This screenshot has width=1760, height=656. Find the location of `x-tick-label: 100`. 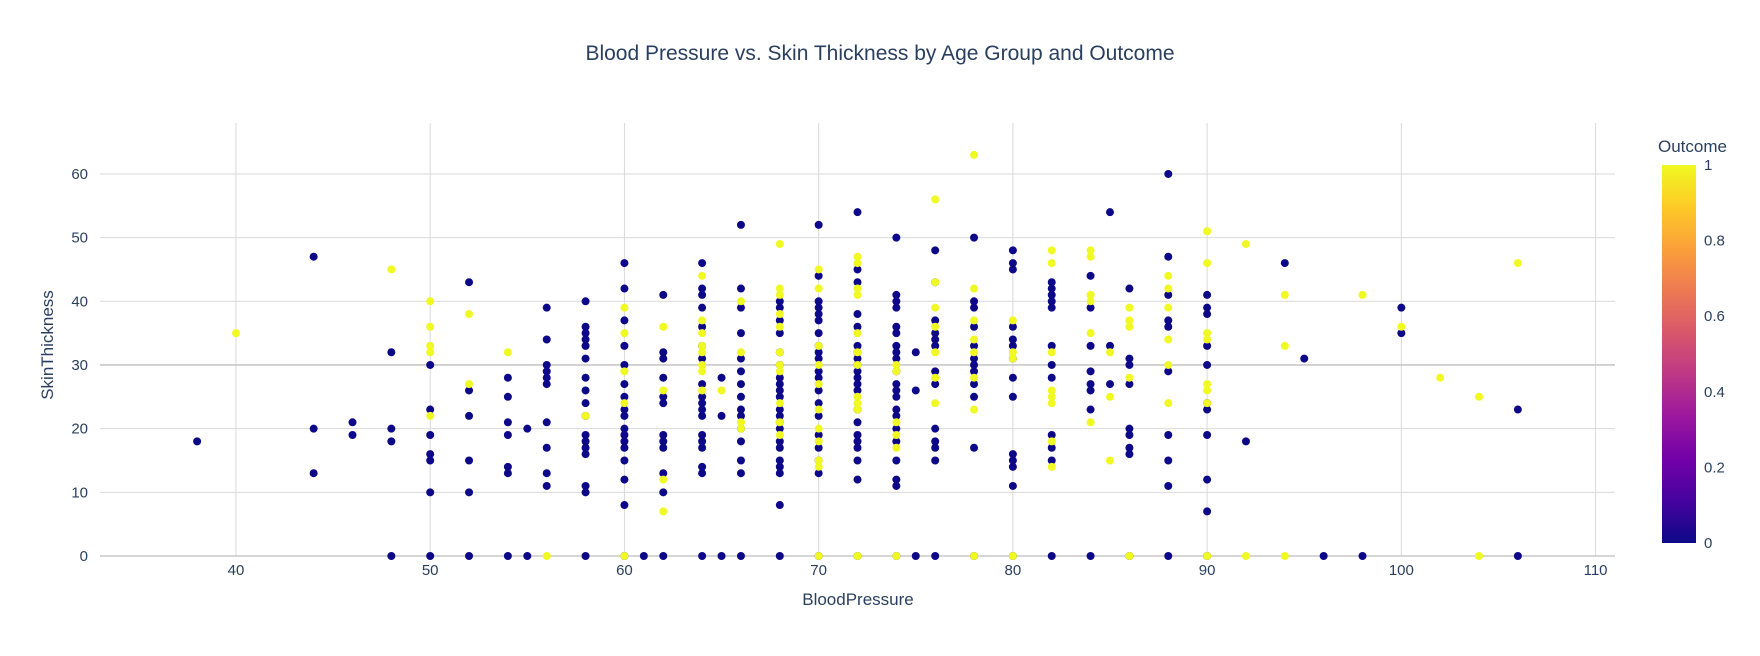

x-tick-label: 100 is located at coordinates (1401, 570).